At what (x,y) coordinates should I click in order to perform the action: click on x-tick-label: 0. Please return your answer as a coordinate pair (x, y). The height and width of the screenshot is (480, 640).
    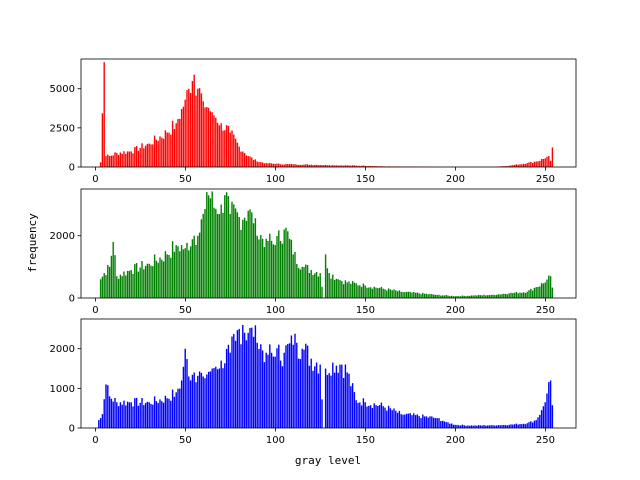
    Looking at the image, I should click on (95, 310).